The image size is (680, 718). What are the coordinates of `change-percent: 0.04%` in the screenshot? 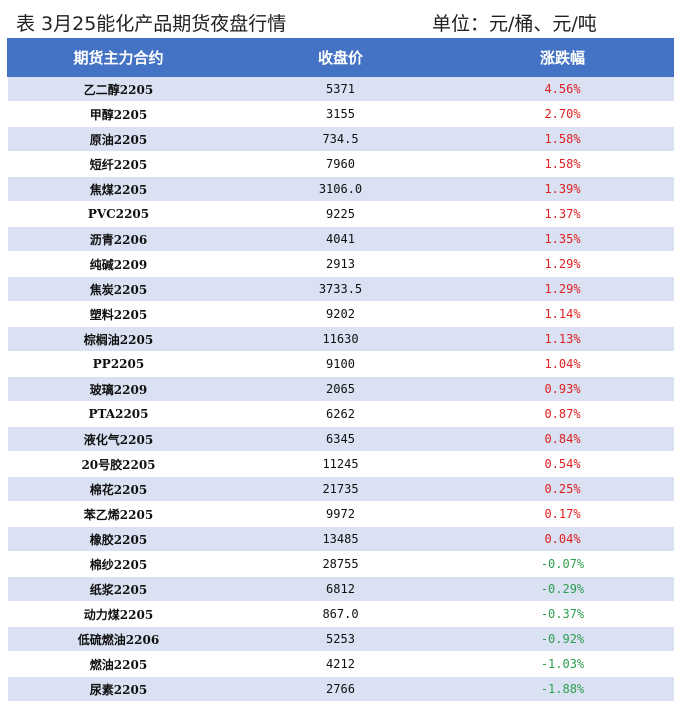 It's located at (562, 539).